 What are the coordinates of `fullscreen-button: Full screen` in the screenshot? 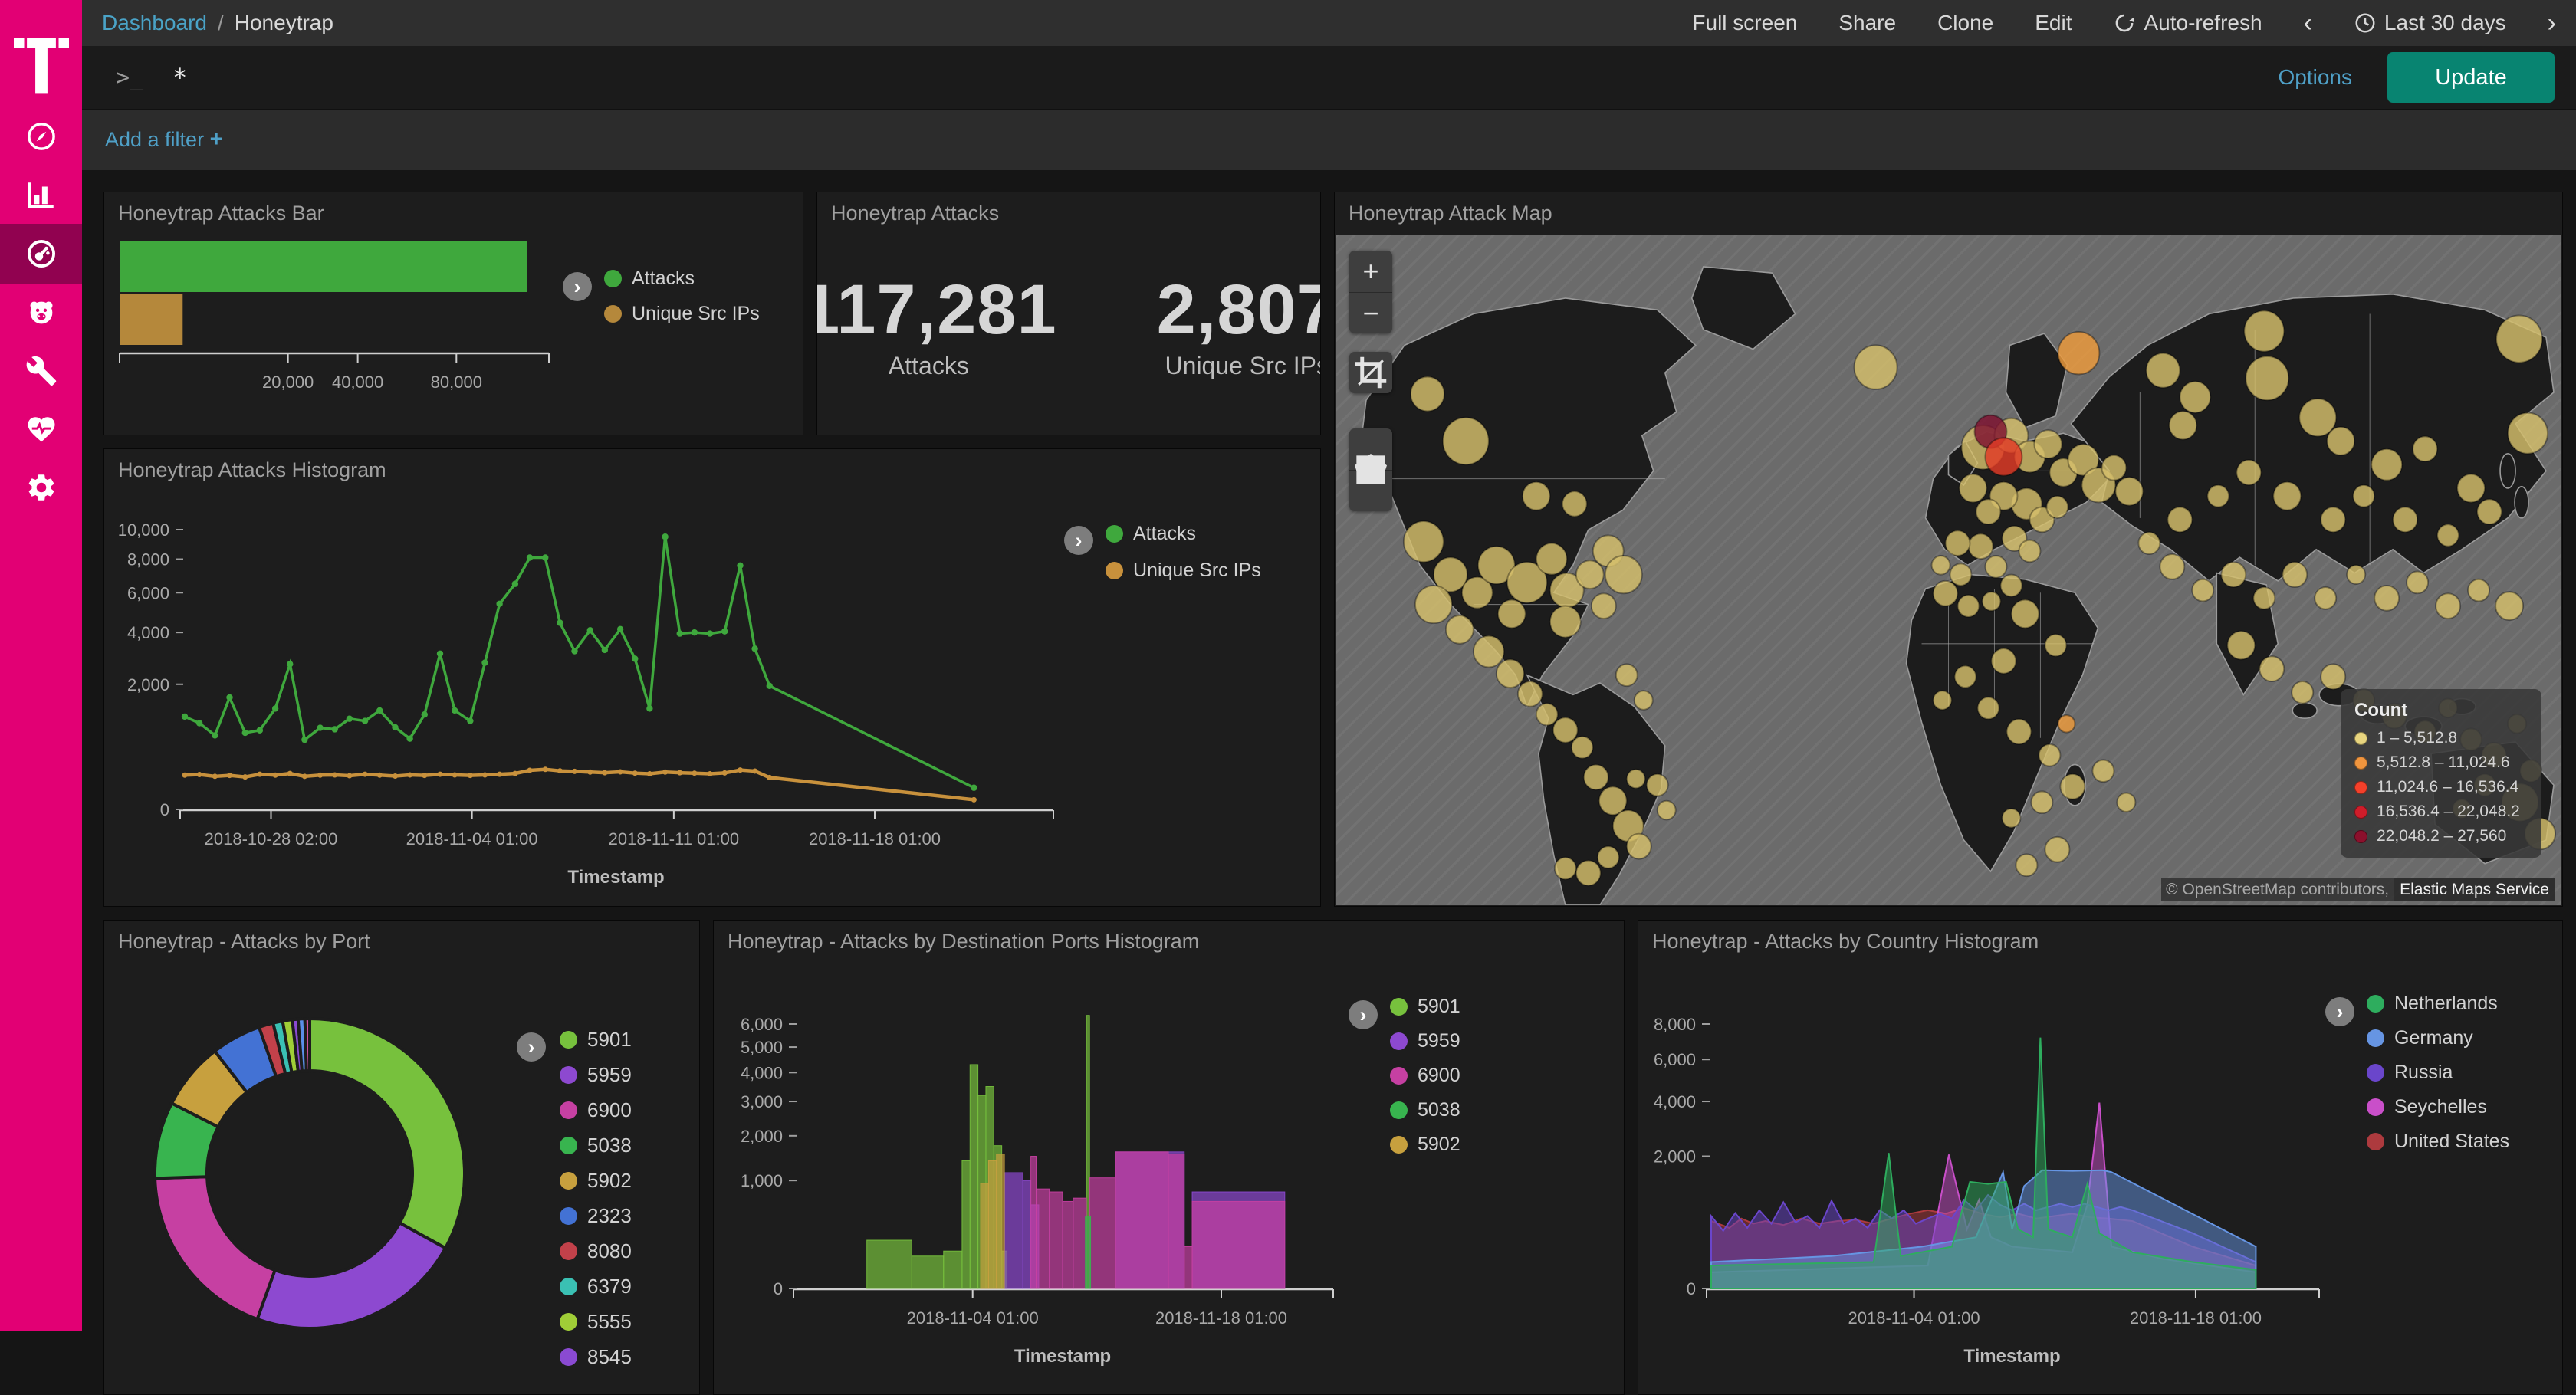 It's located at (1744, 23).